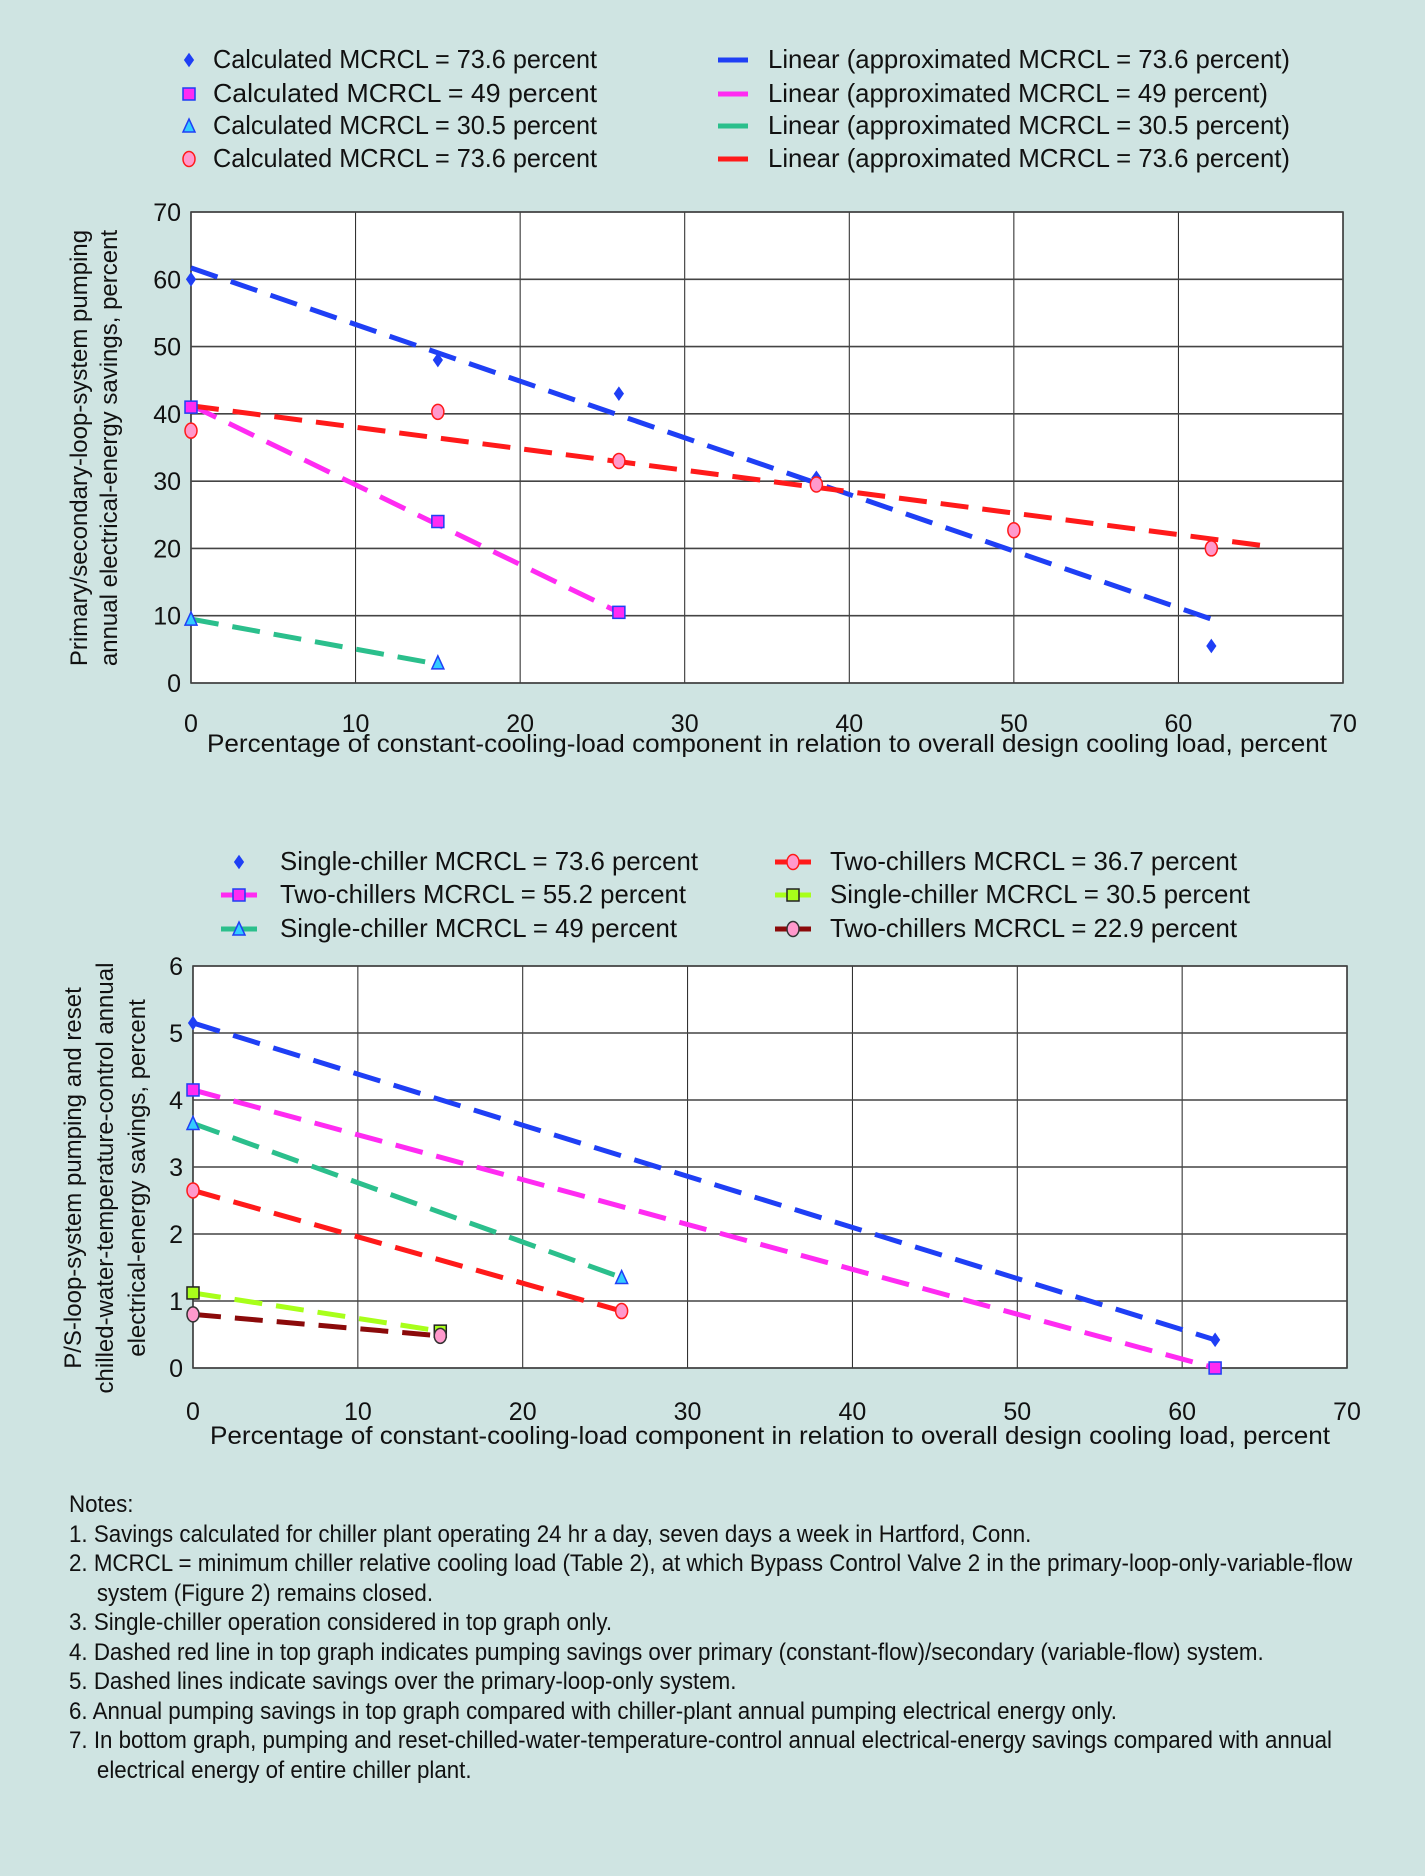  Describe the element at coordinates (167, 549) in the screenshot. I see `y-tick-label: 20` at that location.